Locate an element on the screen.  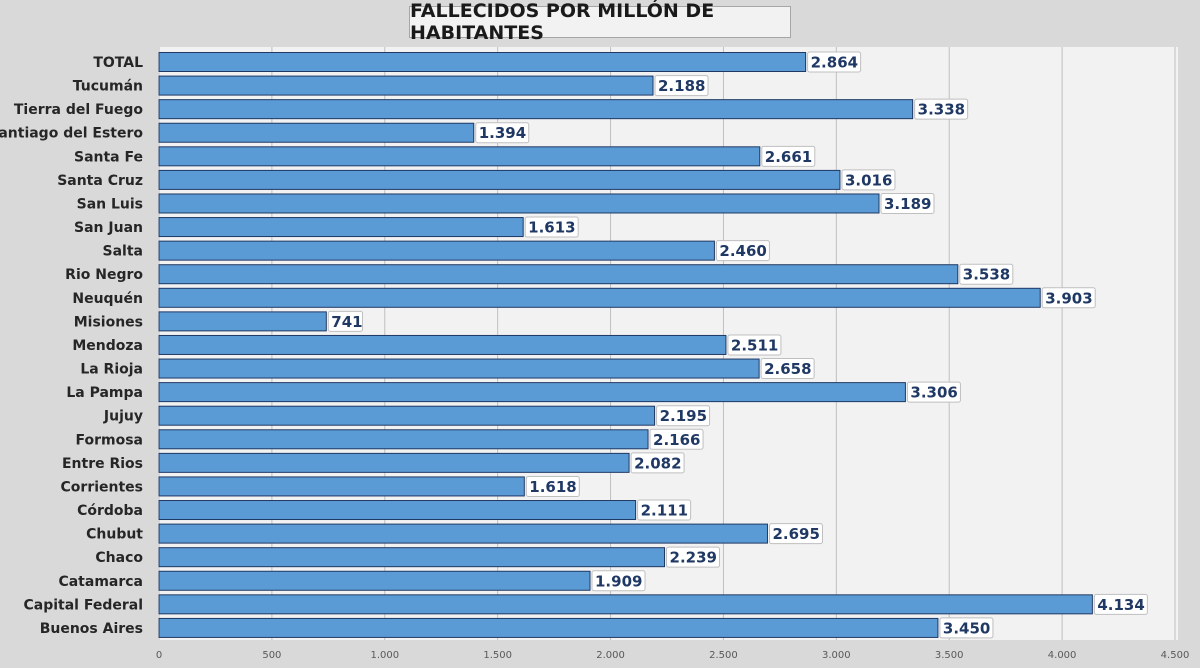
data-label: 1.909 is located at coordinates (618, 581).